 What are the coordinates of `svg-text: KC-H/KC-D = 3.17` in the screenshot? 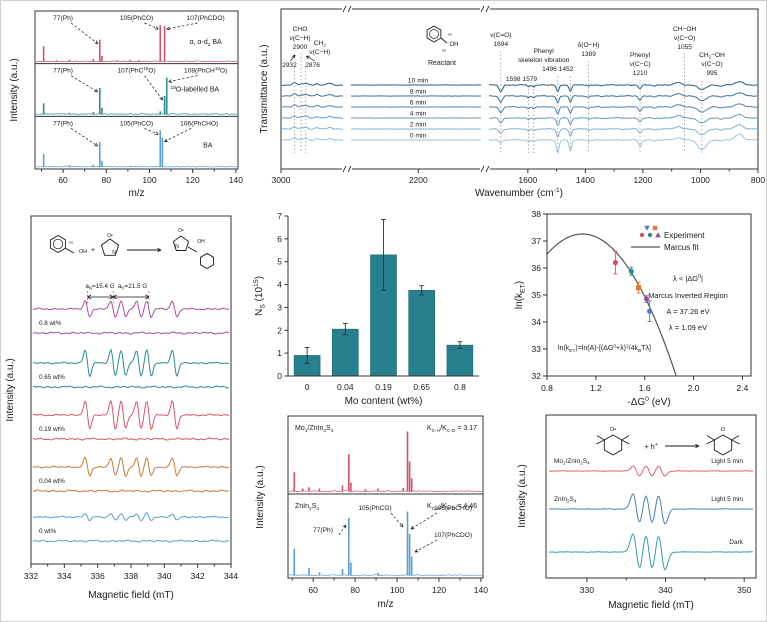 It's located at (452, 429).